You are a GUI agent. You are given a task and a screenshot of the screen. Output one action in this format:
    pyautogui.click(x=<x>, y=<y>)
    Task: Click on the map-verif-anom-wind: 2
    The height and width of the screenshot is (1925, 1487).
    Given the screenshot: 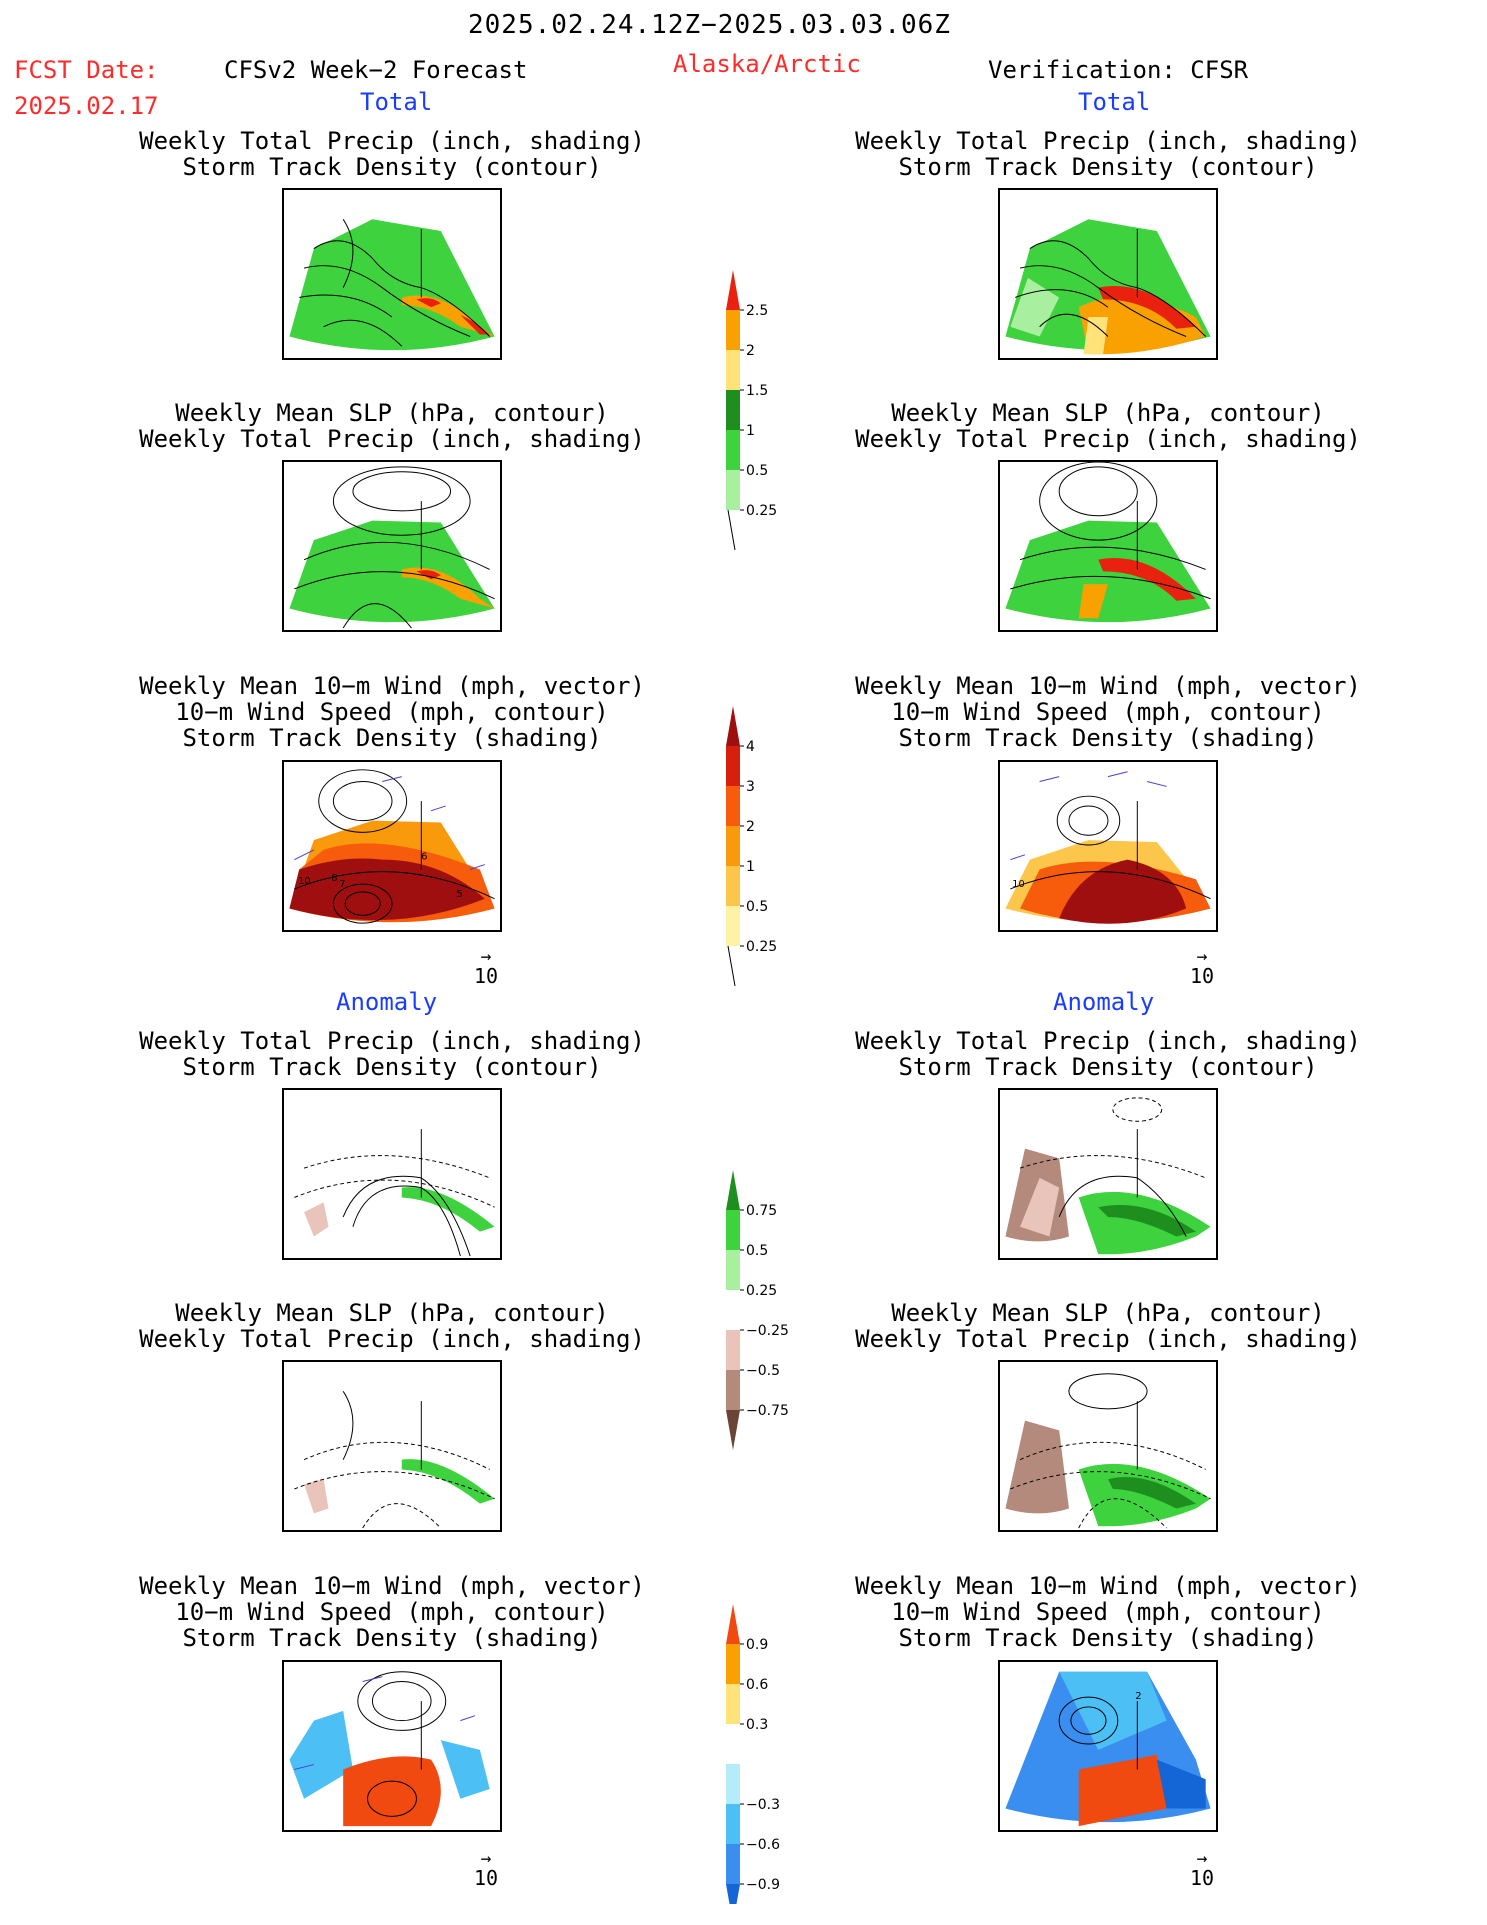 What is the action you would take?
    pyautogui.click(x=1108, y=1746)
    